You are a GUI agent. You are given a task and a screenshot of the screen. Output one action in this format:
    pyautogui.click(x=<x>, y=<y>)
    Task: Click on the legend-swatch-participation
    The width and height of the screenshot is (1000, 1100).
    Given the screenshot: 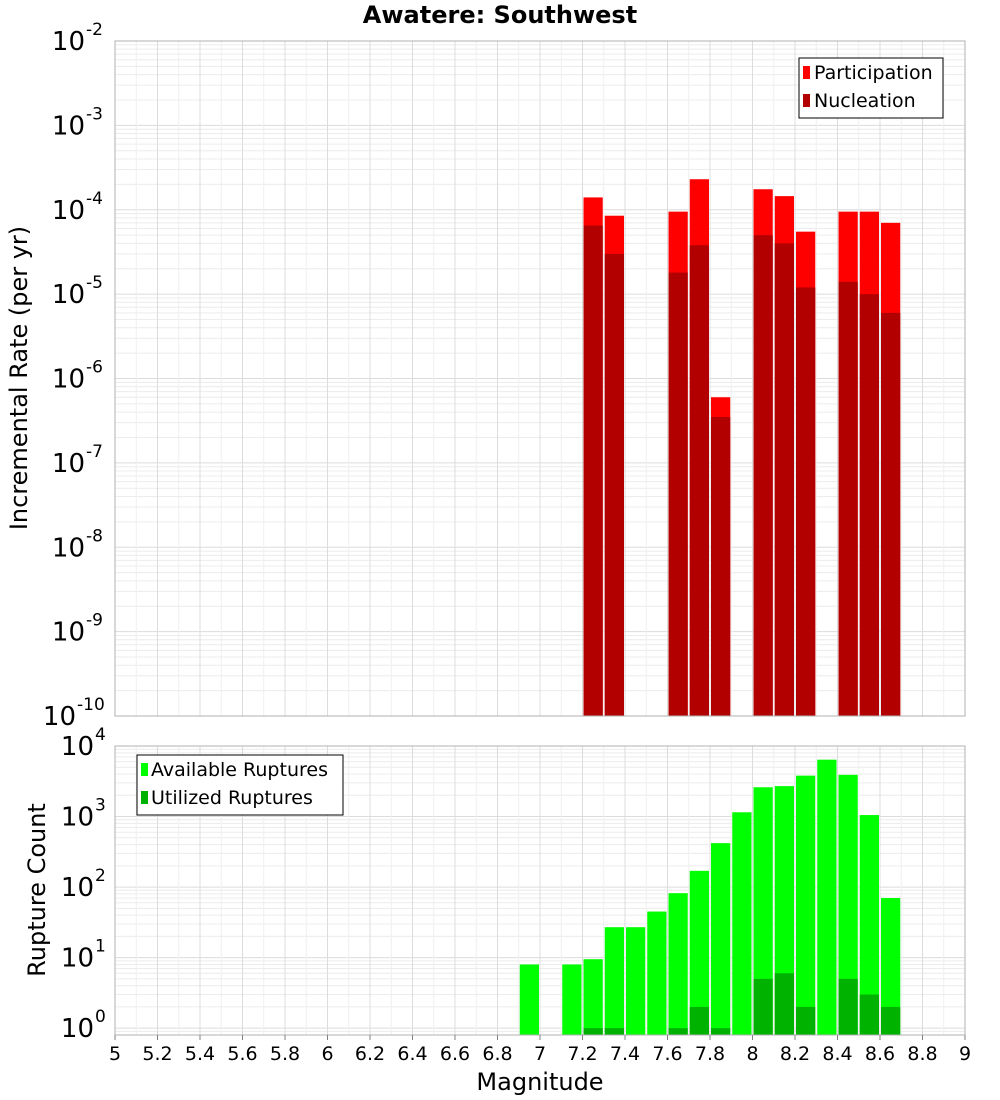 What is the action you would take?
    pyautogui.click(x=806, y=72)
    